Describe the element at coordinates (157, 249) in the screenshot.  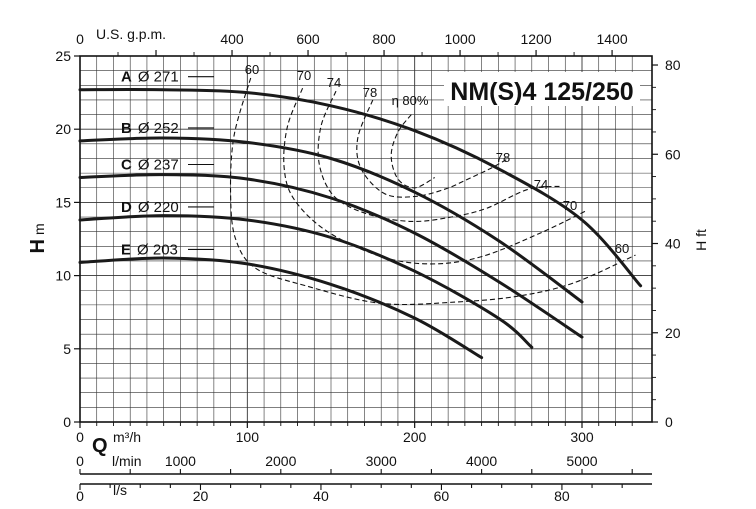
I see `series-diameter: Ø 203` at that location.